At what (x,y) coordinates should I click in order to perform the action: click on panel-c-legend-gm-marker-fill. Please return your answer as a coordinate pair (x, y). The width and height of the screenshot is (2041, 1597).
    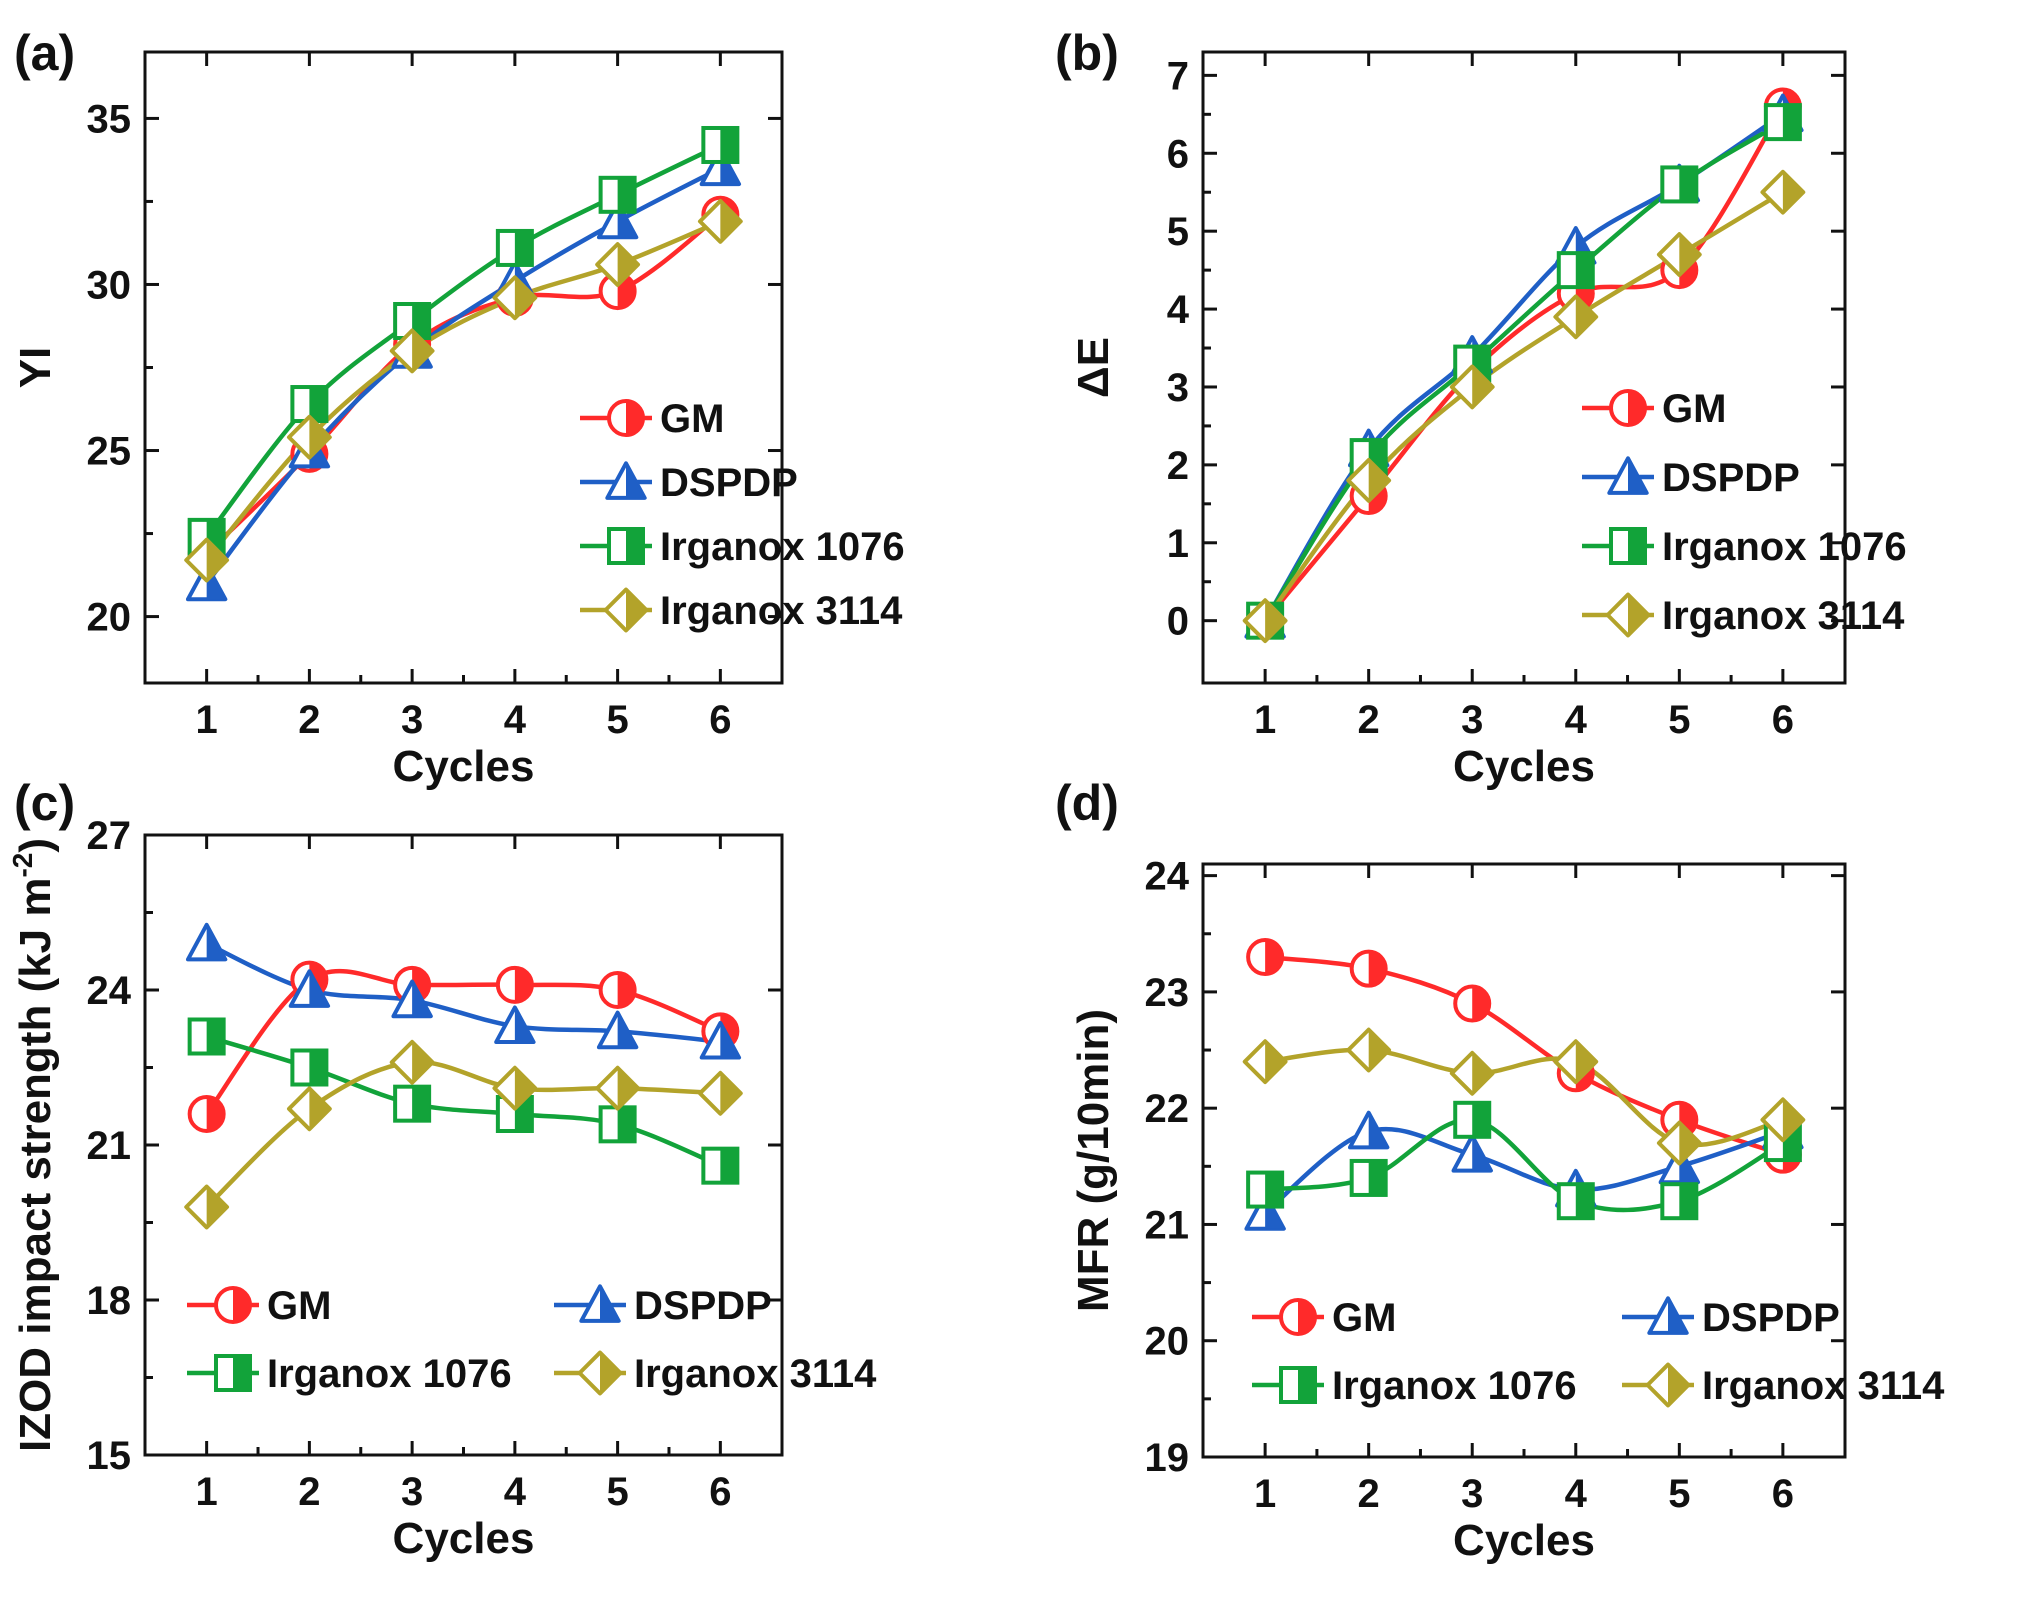
    Looking at the image, I should click on (241, 1305).